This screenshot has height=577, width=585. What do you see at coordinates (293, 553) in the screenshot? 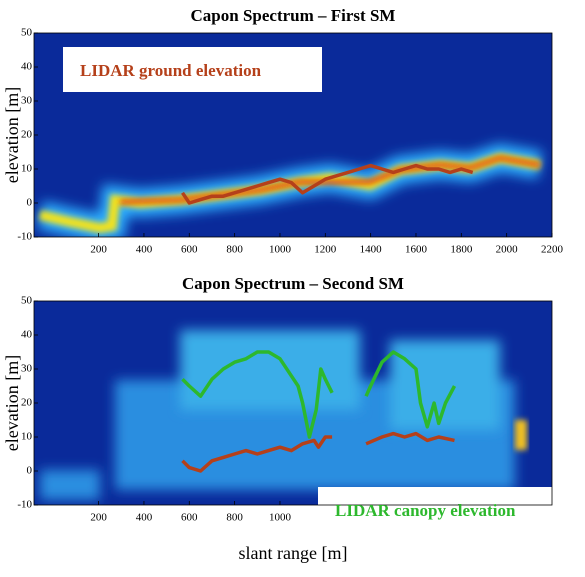
I see `x-axis-label: slant range [m]` at bounding box center [293, 553].